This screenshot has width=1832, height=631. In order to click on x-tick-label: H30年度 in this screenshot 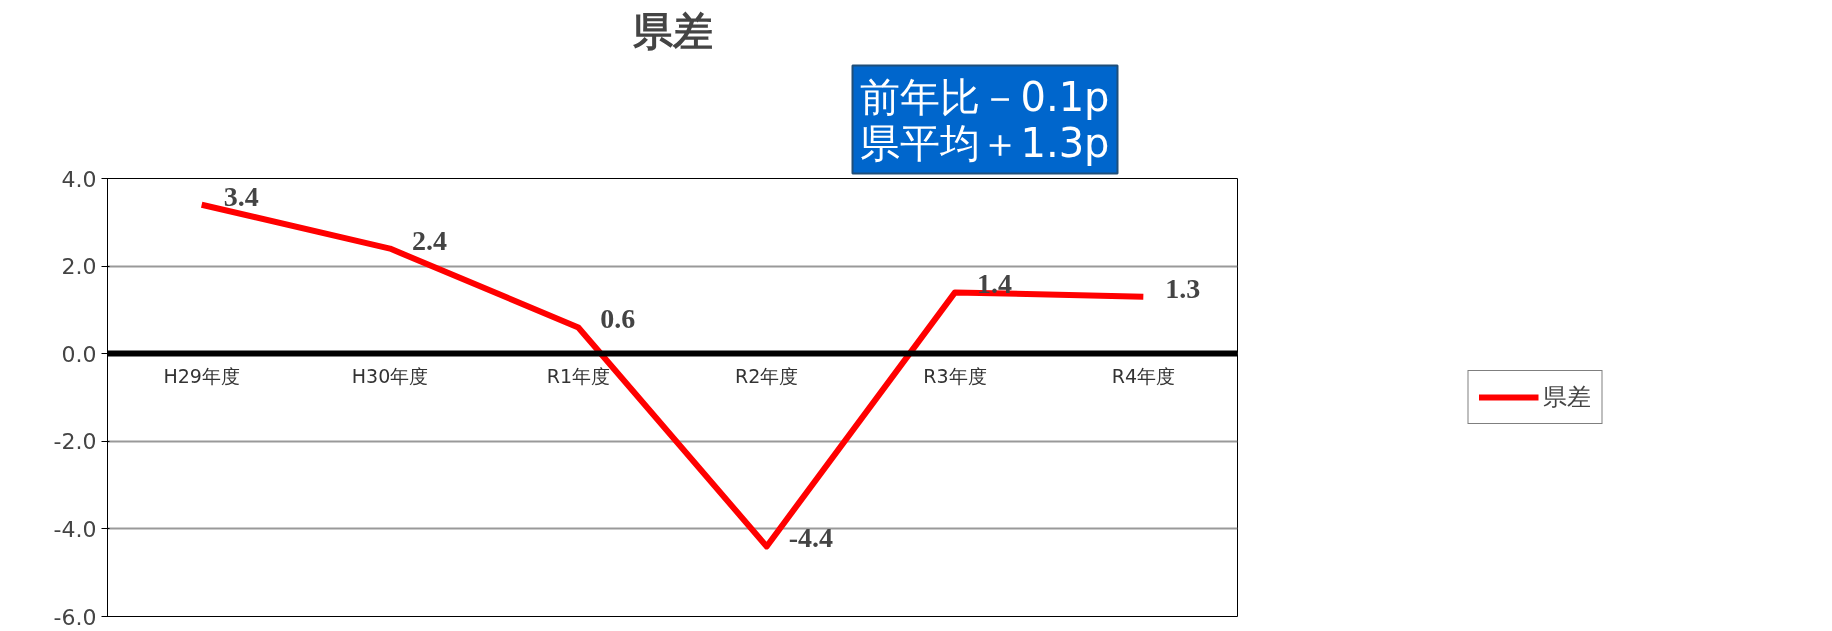, I will do `click(390, 375)`.